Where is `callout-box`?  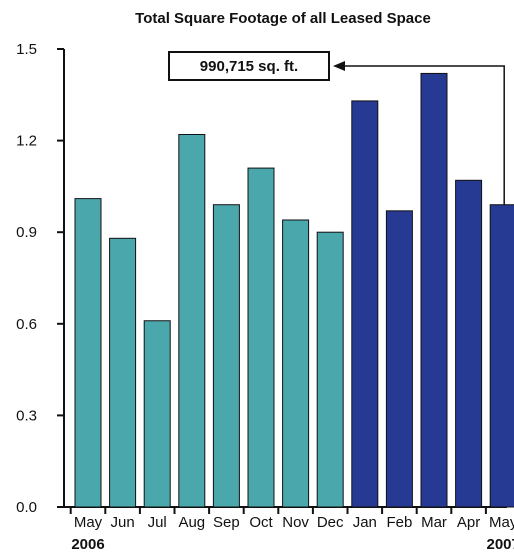 callout-box is located at coordinates (249, 66).